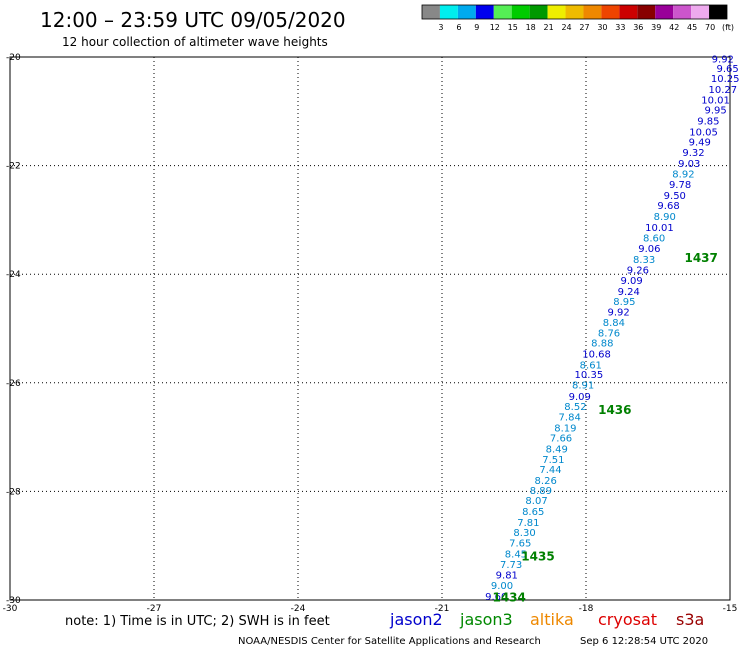 This screenshot has width=740, height=650. I want to click on wave-height-value: 9.78, so click(680, 185).